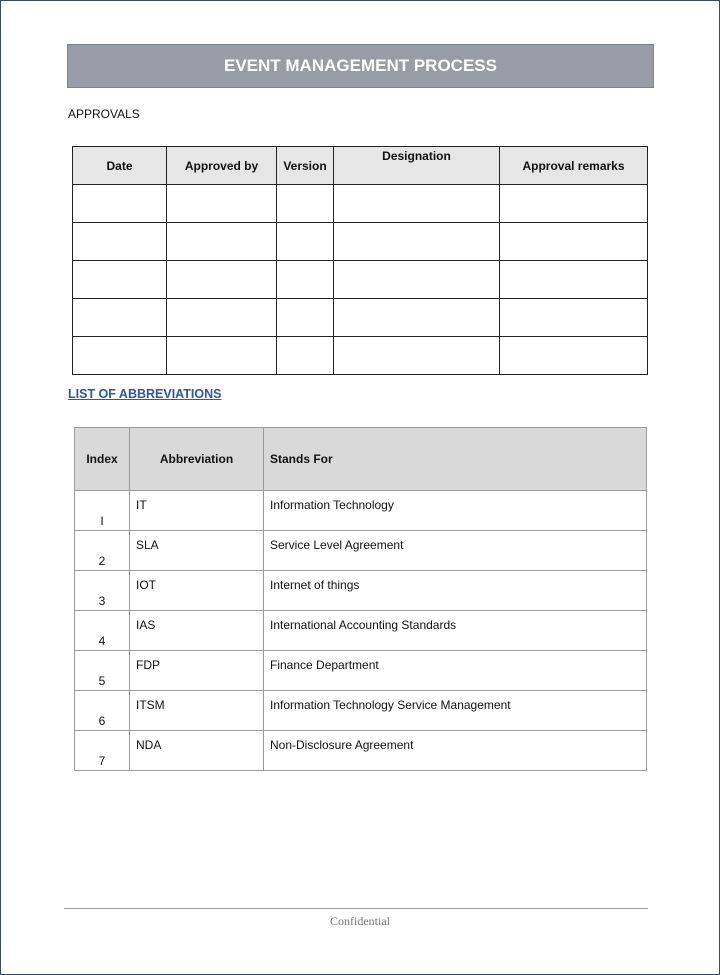  I want to click on abbreviations-heading: LIST OF ABBREVIATIONS, so click(145, 394).